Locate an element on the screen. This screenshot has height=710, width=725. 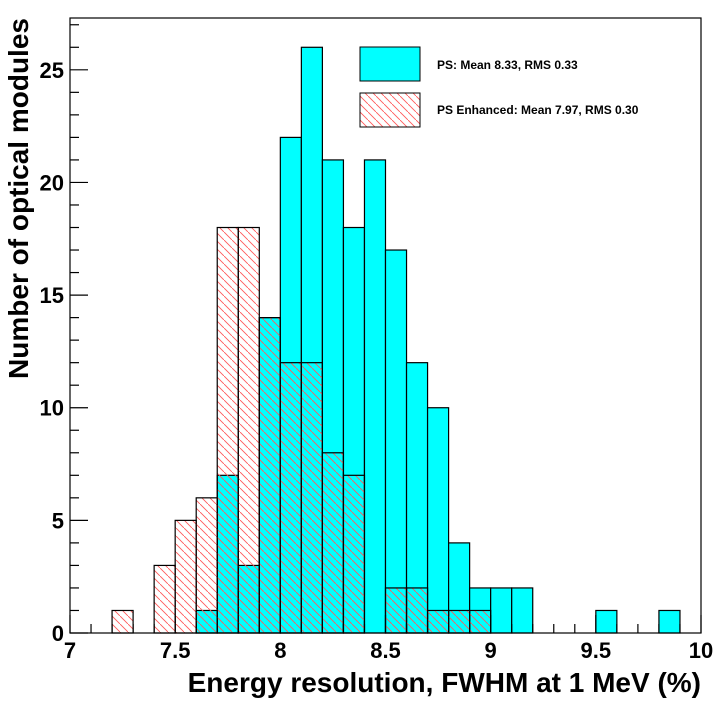
y-tick-label: 5 is located at coordinates (58, 520).